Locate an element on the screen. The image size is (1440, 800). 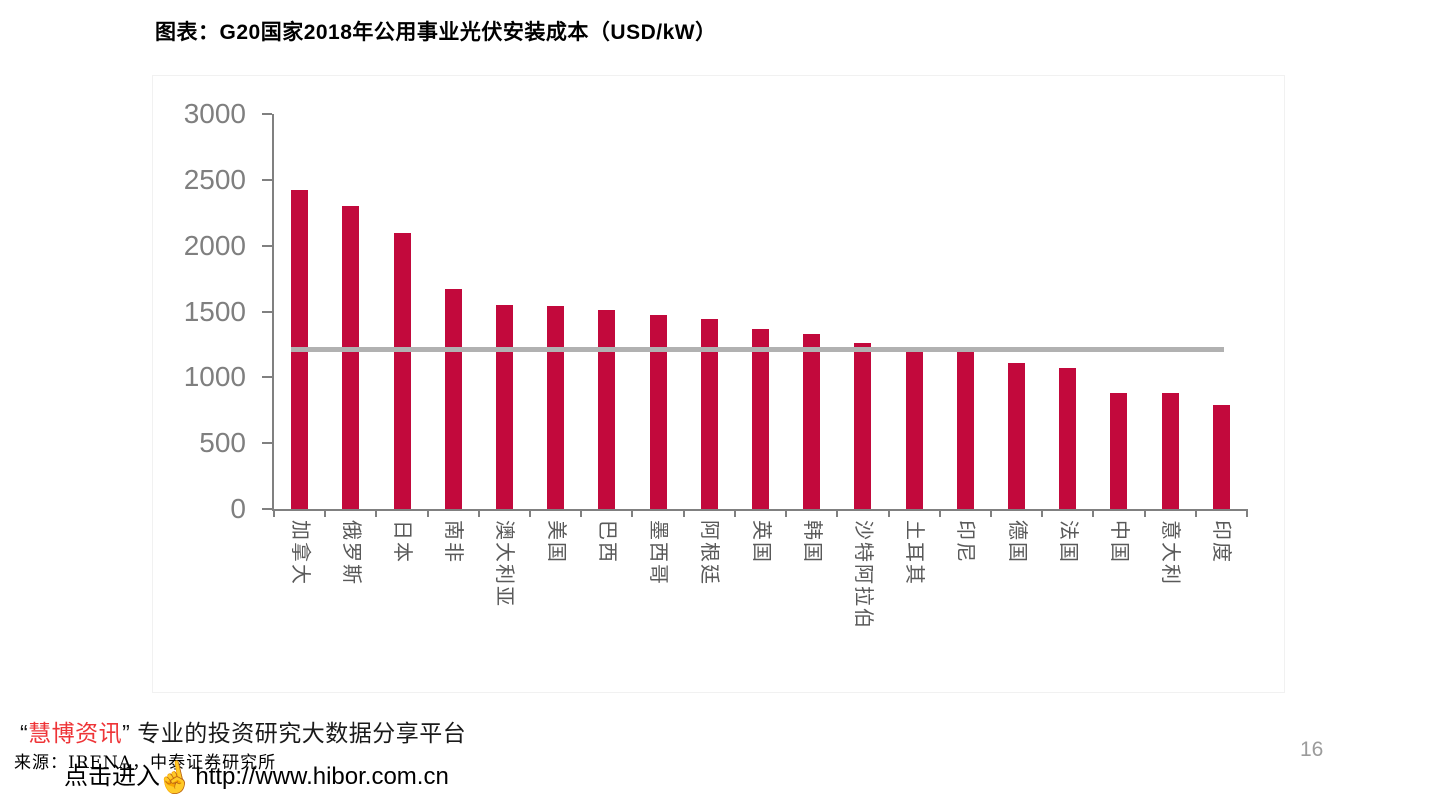
y-tick-label: 1000 is located at coordinates (214, 377).